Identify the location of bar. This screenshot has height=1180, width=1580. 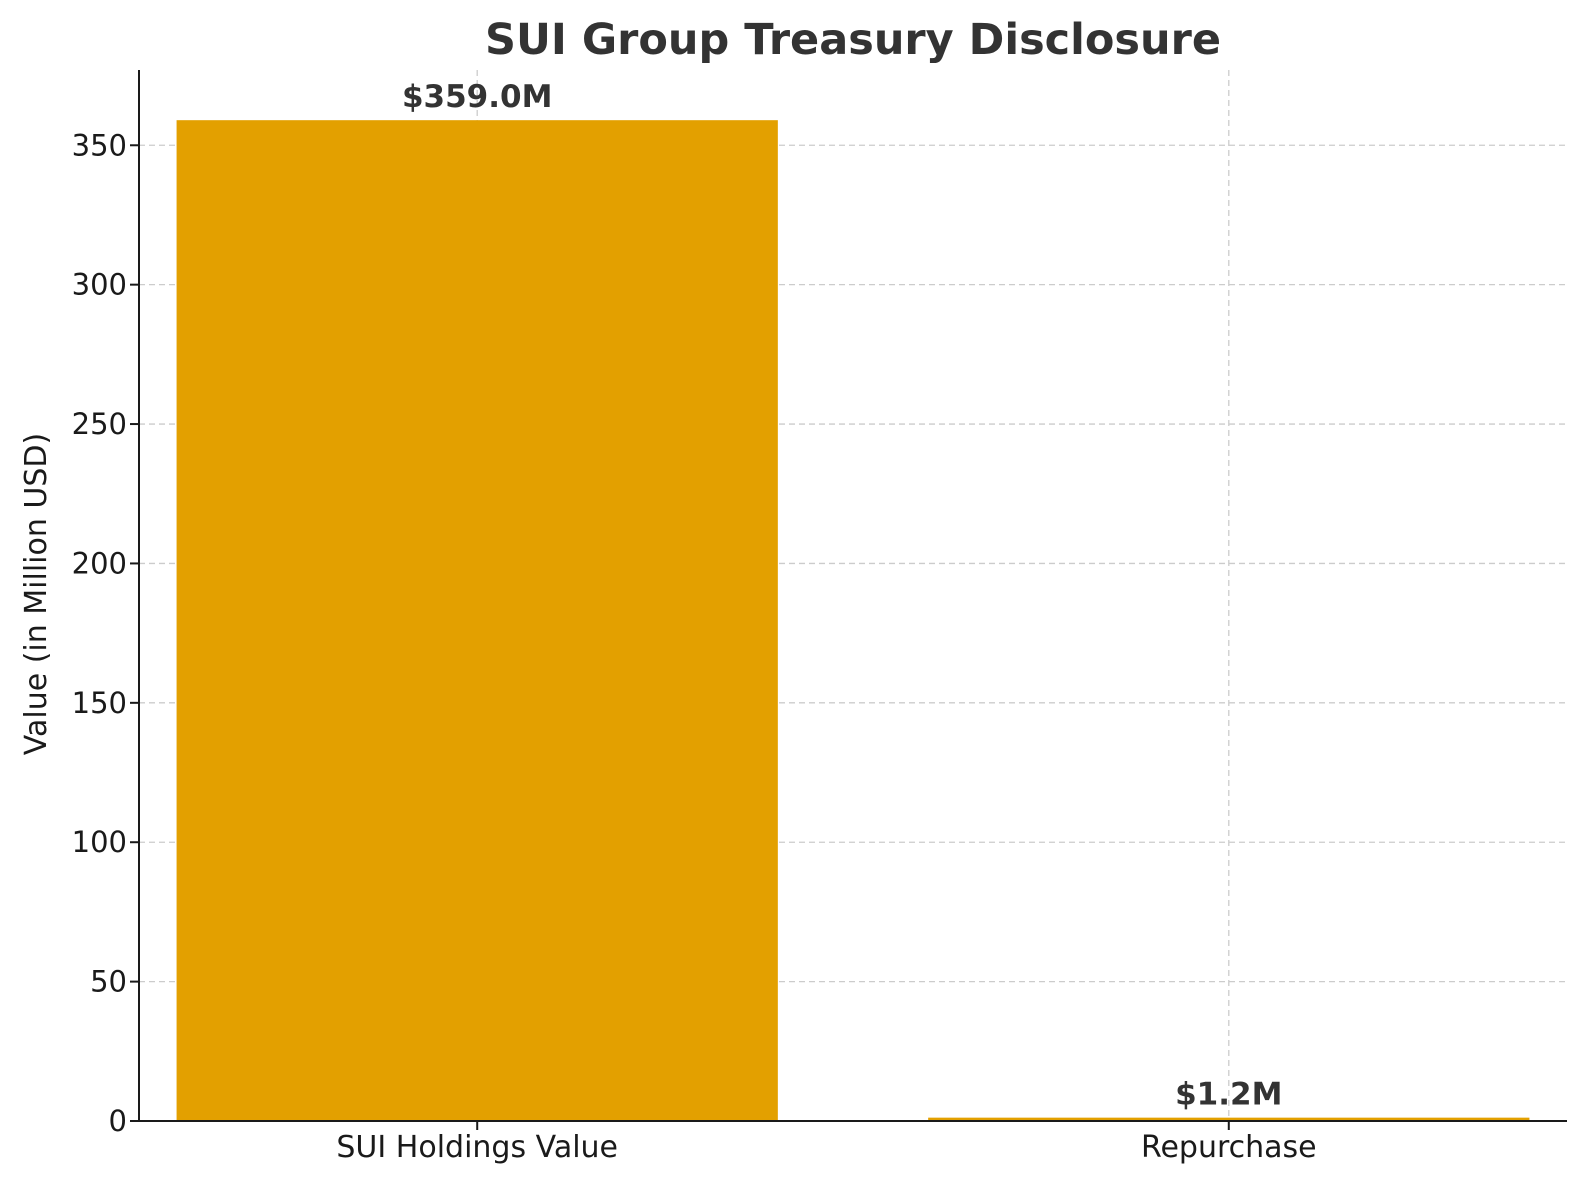
(1229, 1119).